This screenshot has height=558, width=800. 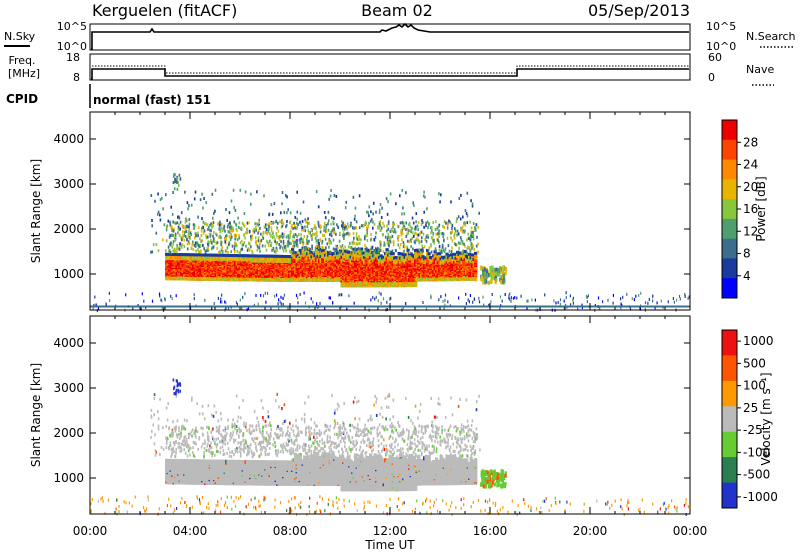 What do you see at coordinates (164, 10) in the screenshot?
I see `station-title: Kerguelen (fitACF)` at bounding box center [164, 10].